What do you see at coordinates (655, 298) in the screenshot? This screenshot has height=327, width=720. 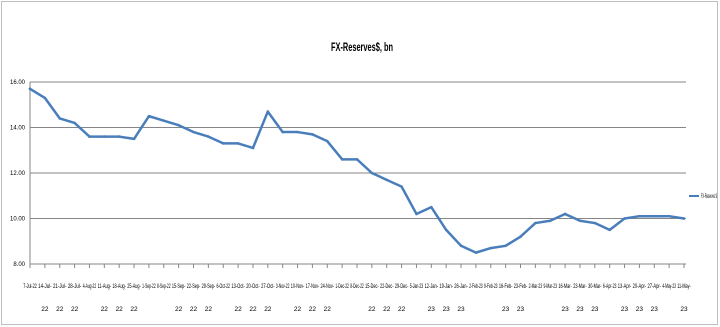 I see `x-tick-label: 27-Apr-23` at bounding box center [655, 298].